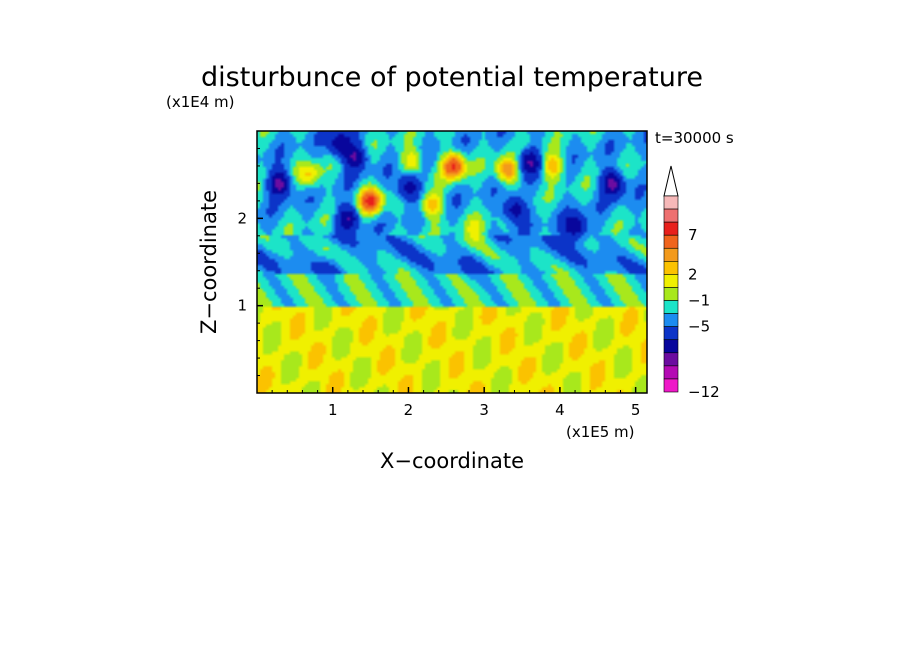 The height and width of the screenshot is (654, 904). What do you see at coordinates (694, 138) in the screenshot?
I see `time-label: t=30000 s` at bounding box center [694, 138].